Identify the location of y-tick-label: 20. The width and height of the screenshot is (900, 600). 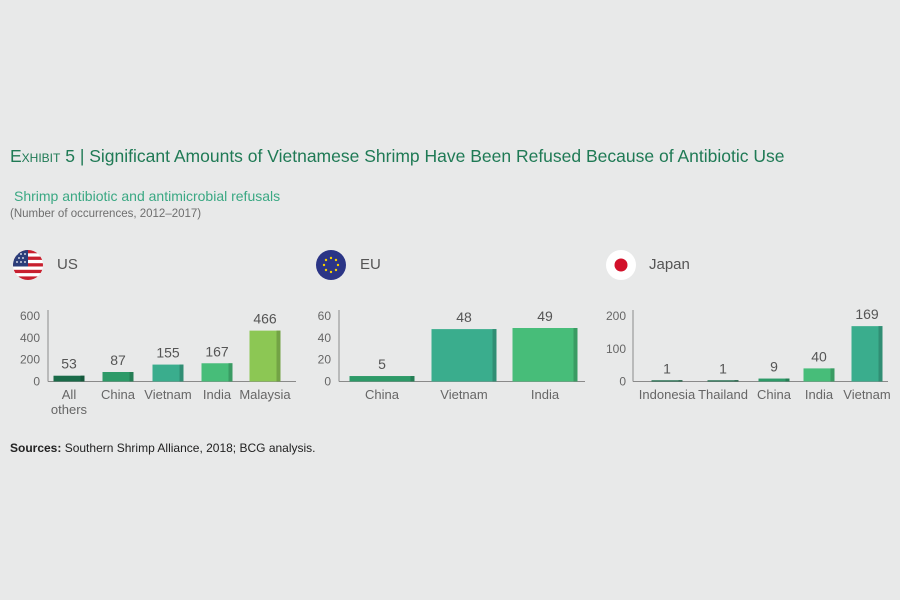
(325, 360).